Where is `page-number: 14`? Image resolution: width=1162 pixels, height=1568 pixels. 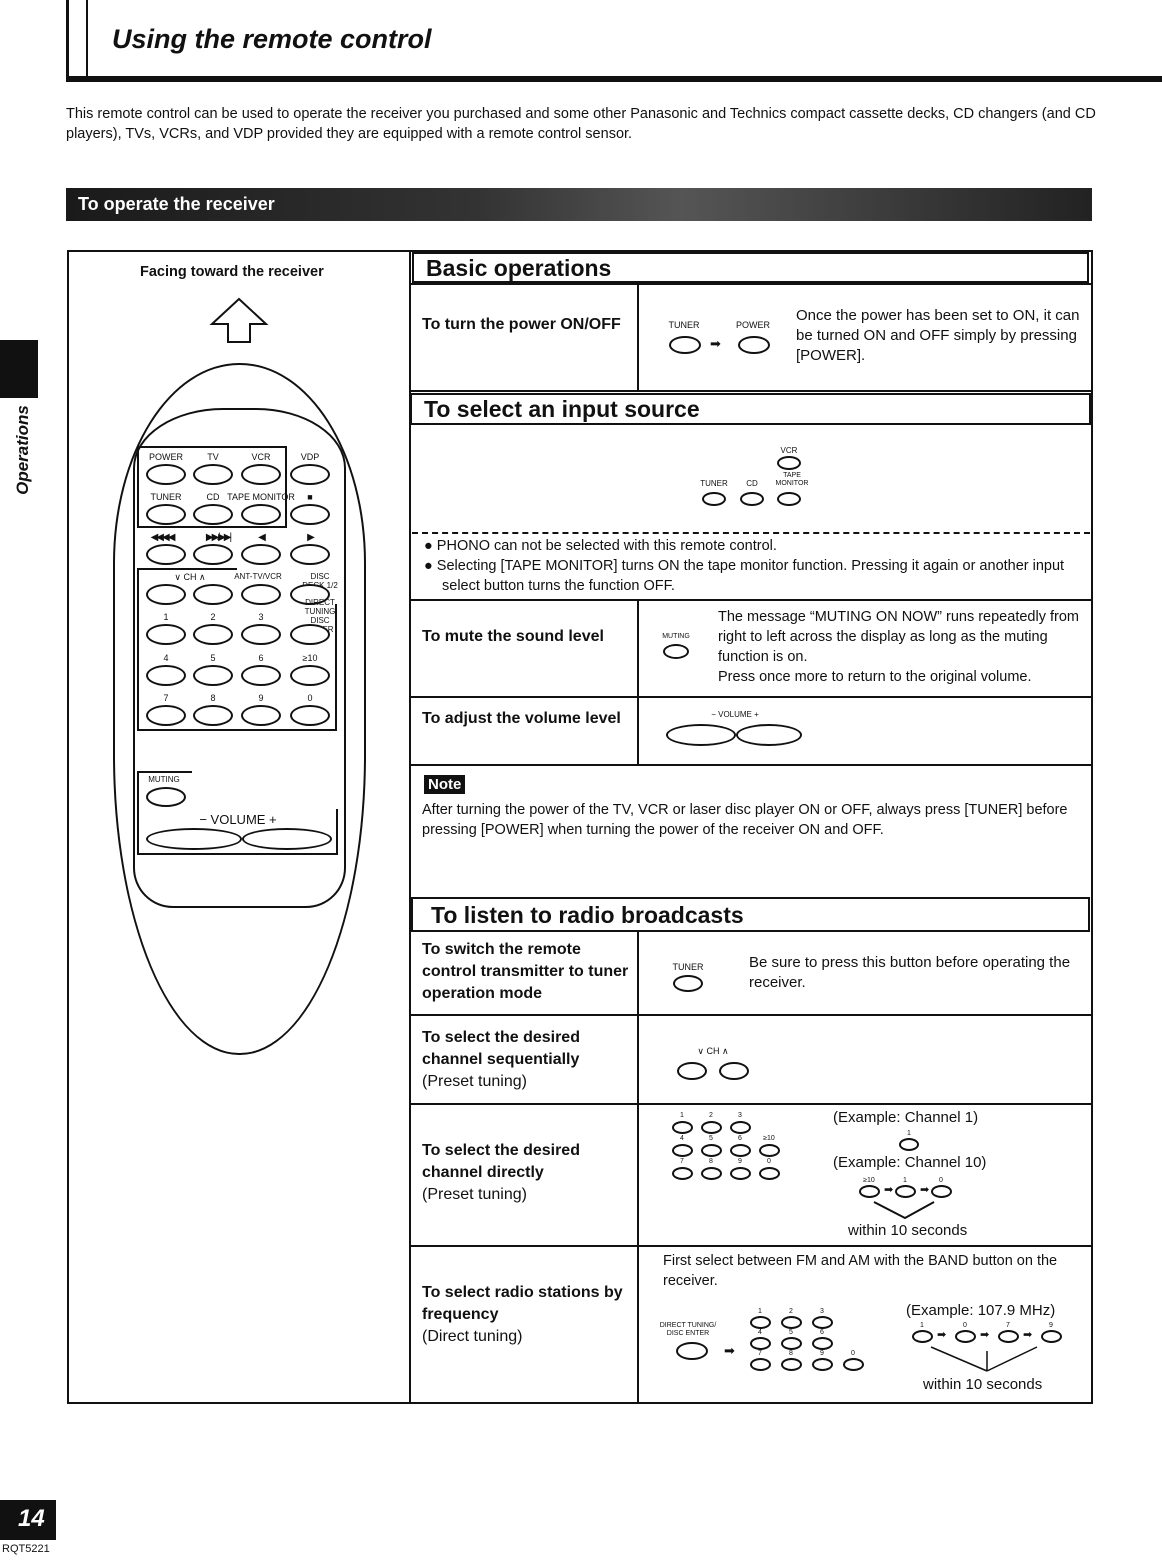
page-number: 14 is located at coordinates (31, 1518).